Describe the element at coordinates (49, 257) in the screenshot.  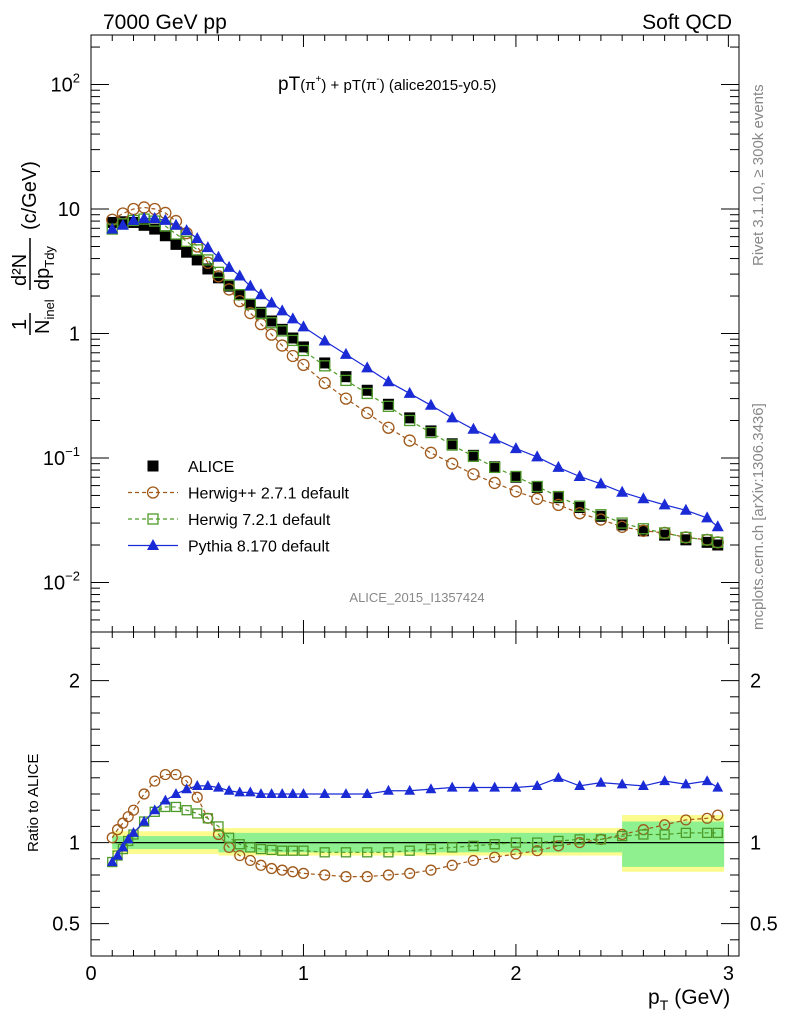
I see `ylabel-tdy: Tdy` at that location.